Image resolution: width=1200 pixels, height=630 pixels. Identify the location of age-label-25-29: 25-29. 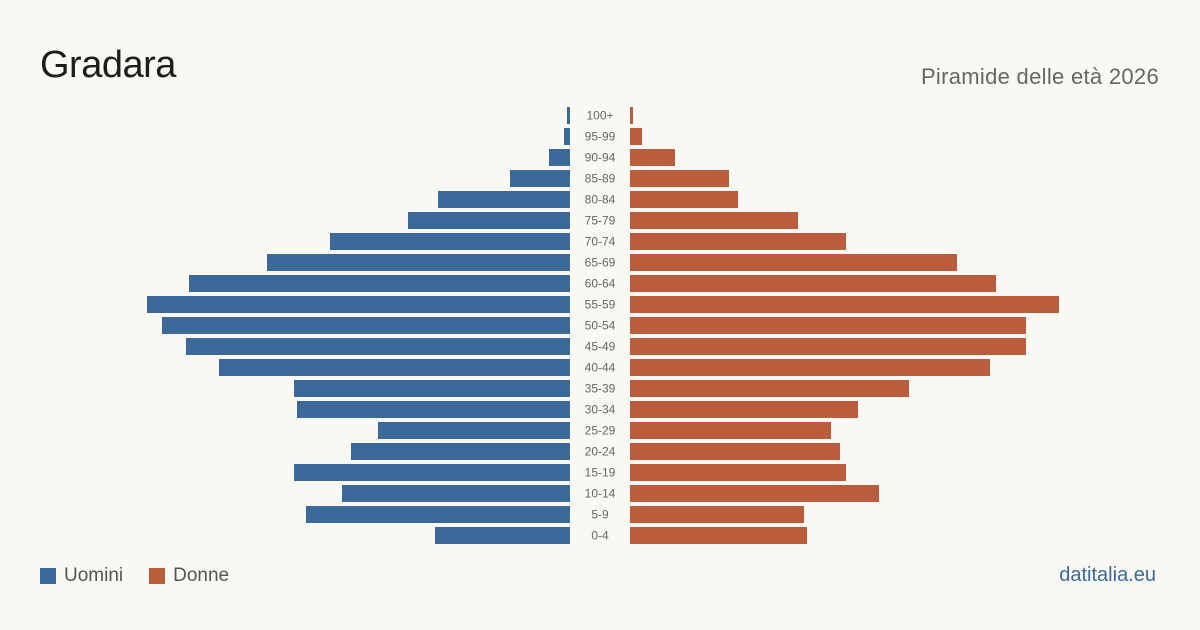
(600, 431).